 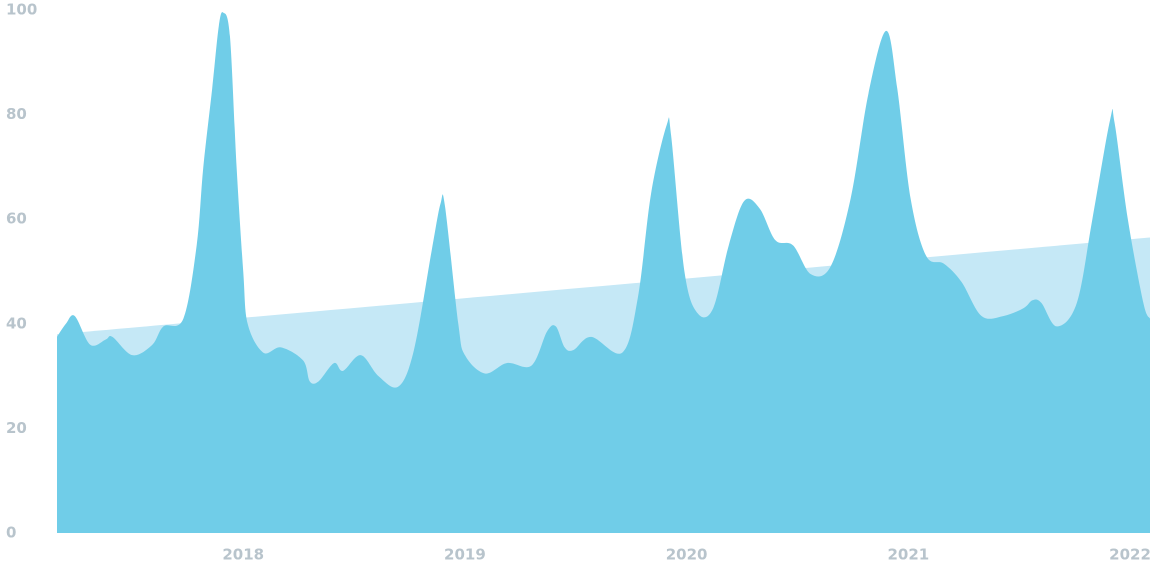 I want to click on y-tick-label: 20, so click(x=16, y=428).